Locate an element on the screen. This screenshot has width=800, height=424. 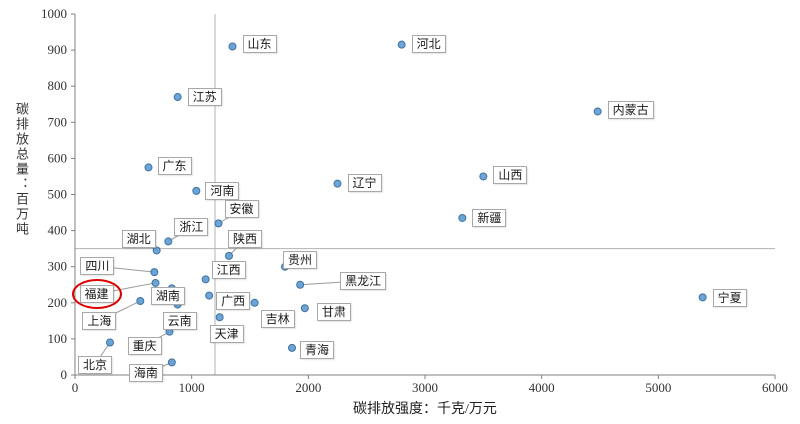
y-tick-label: 800 is located at coordinates (58, 85).